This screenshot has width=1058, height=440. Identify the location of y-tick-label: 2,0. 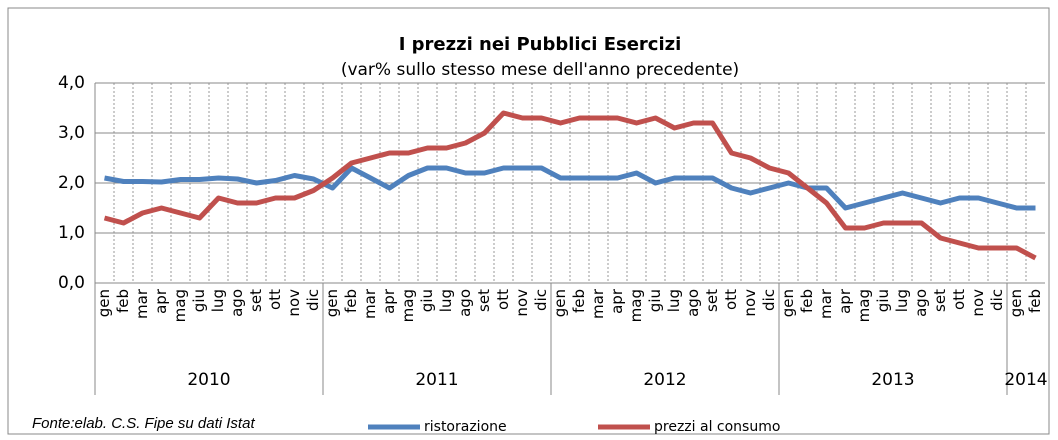
(71, 183).